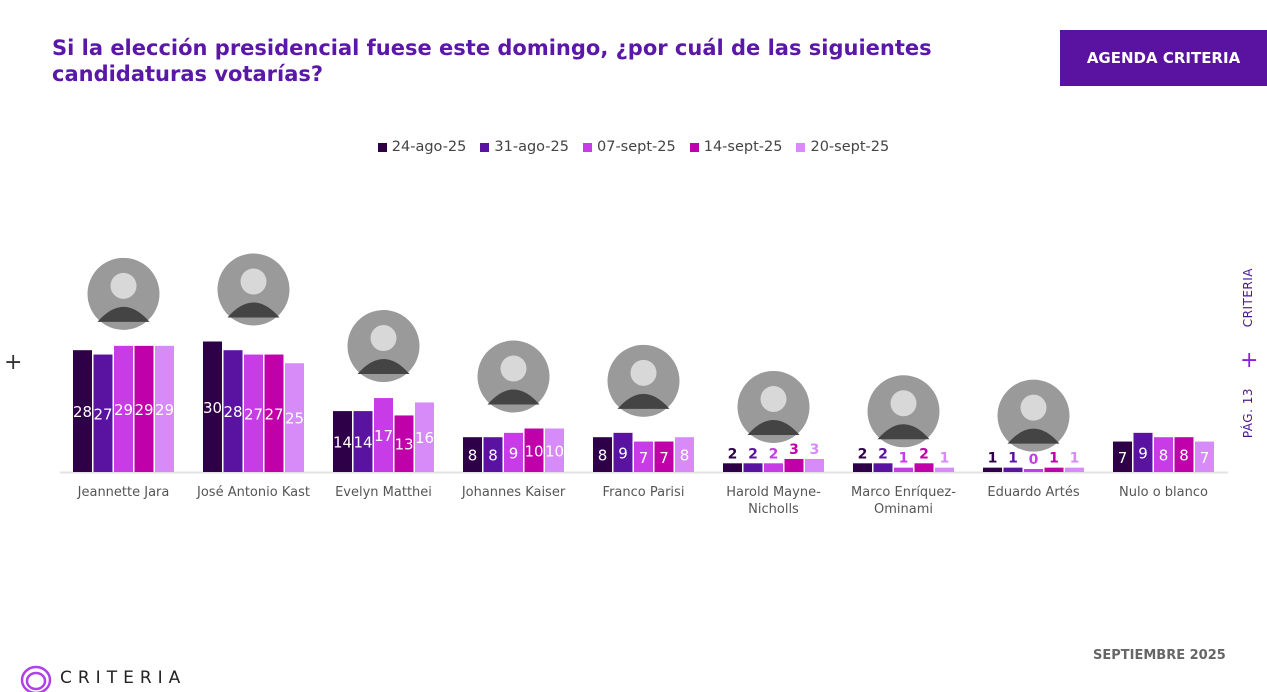 This screenshot has height=692, width=1267. I want to click on data-label: 16, so click(424, 438).